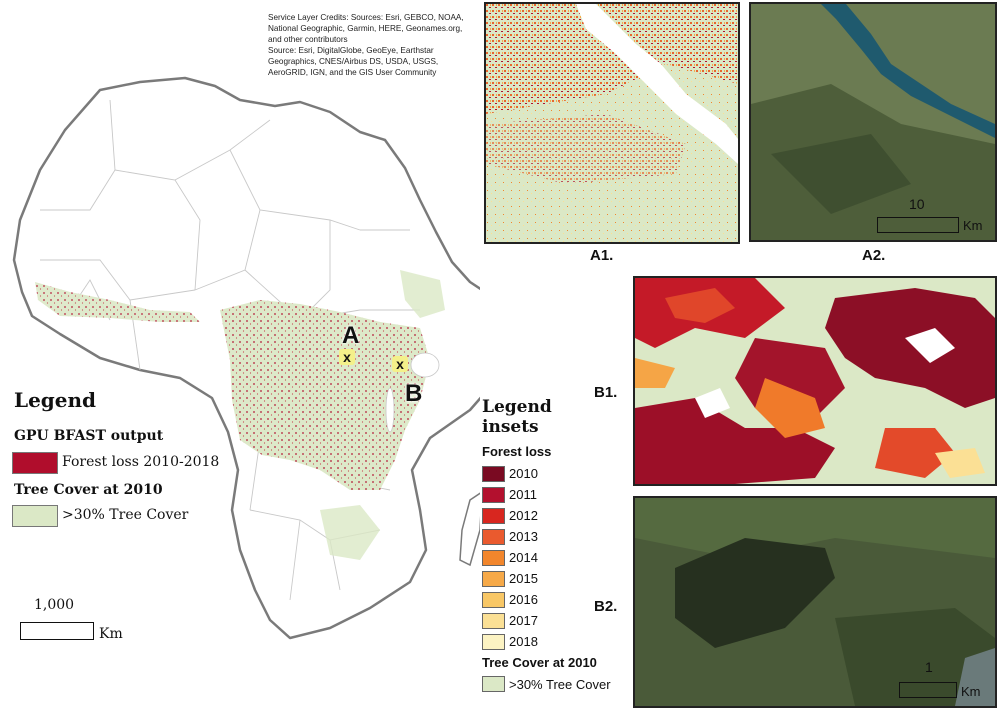 This screenshot has height=708, width=1000. I want to click on year-label: 2012, so click(523, 515).